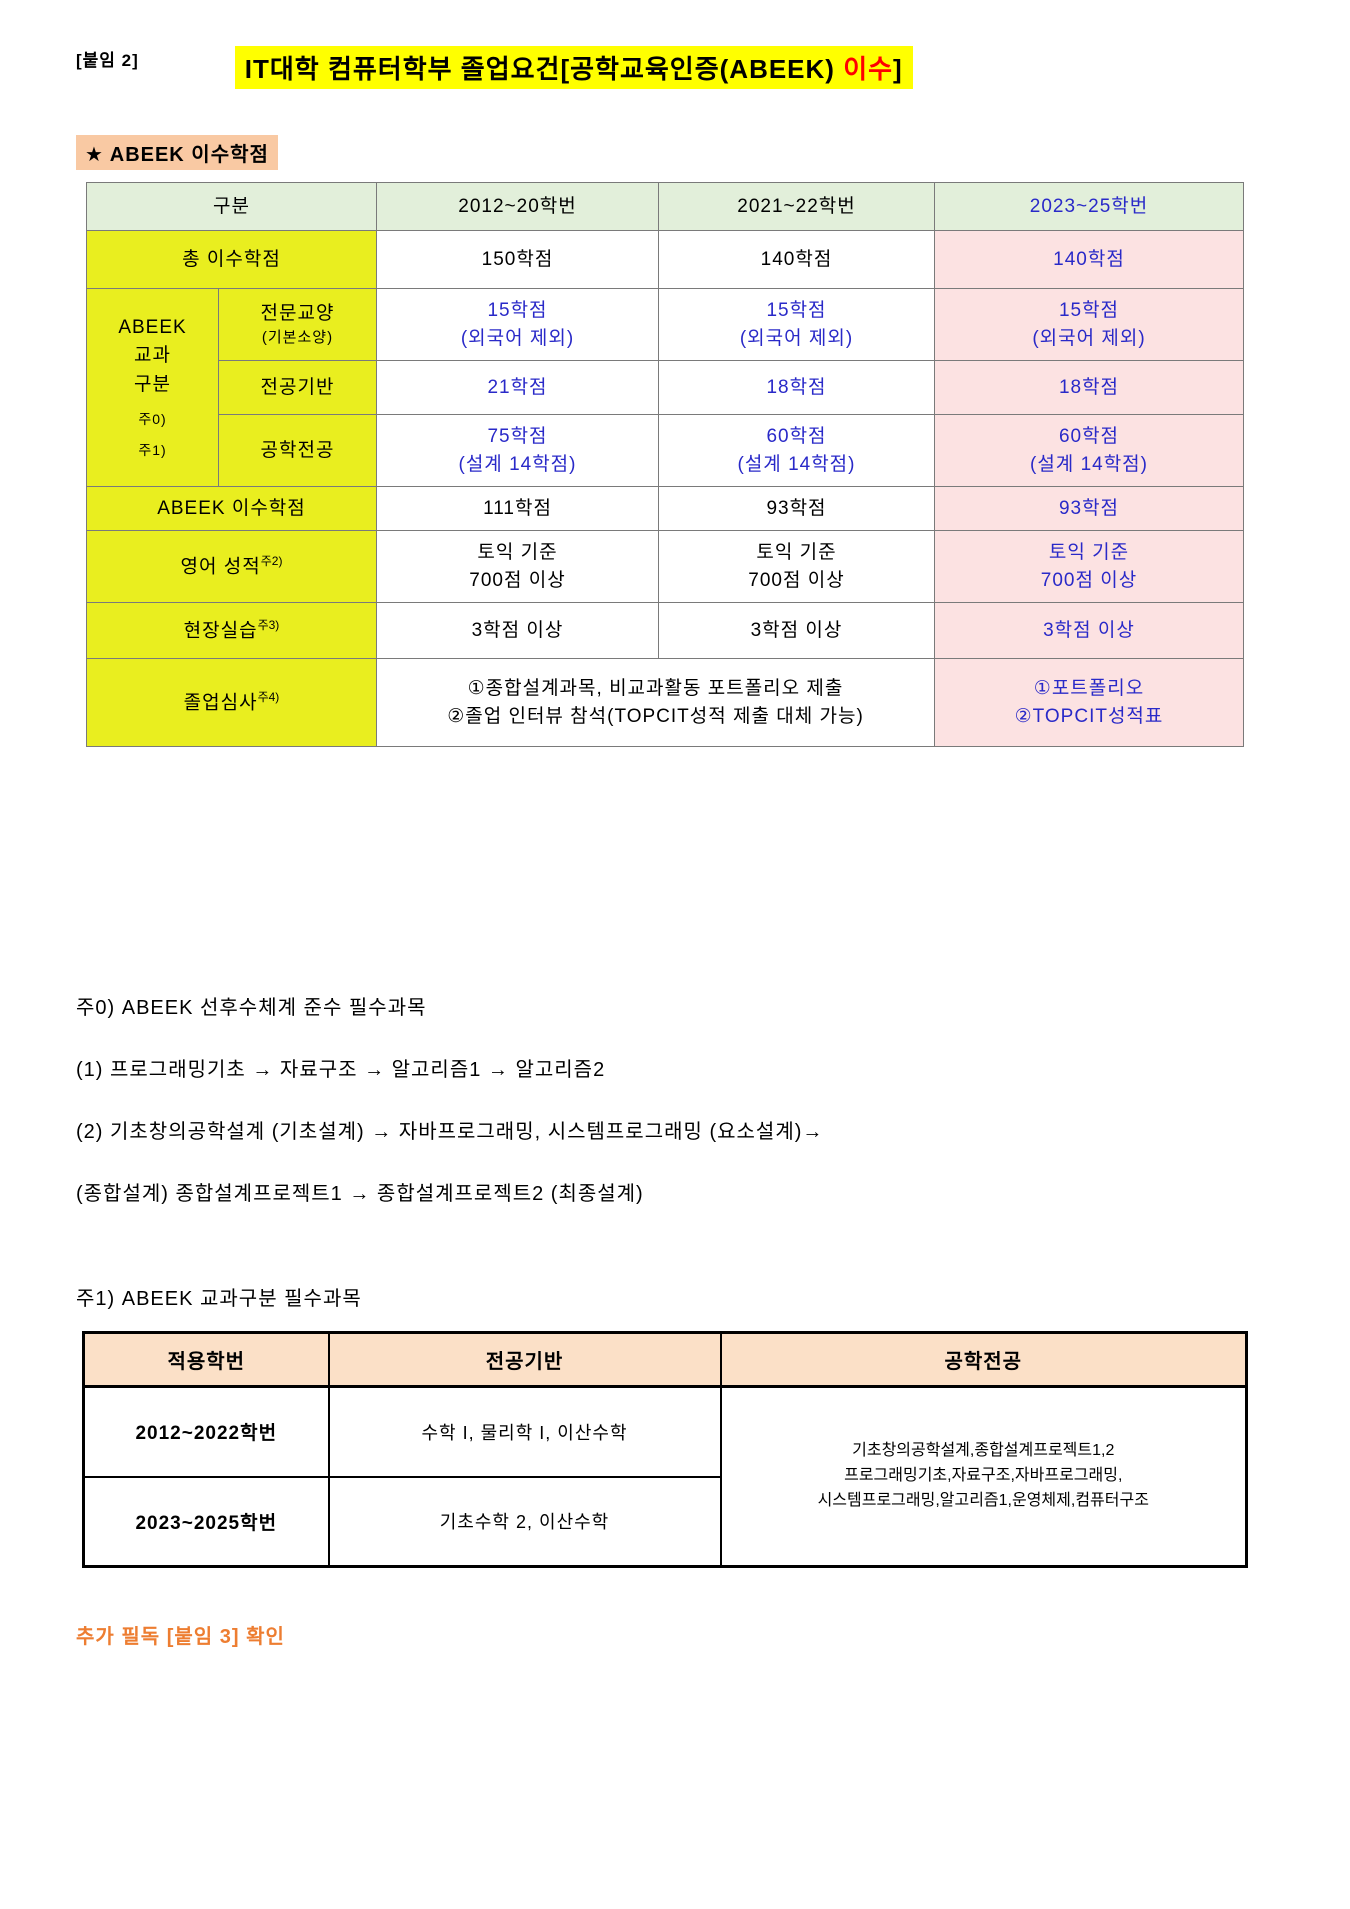 This screenshot has height=1909, width=1350. What do you see at coordinates (231, 206) in the screenshot?
I see `header-category: 구분` at bounding box center [231, 206].